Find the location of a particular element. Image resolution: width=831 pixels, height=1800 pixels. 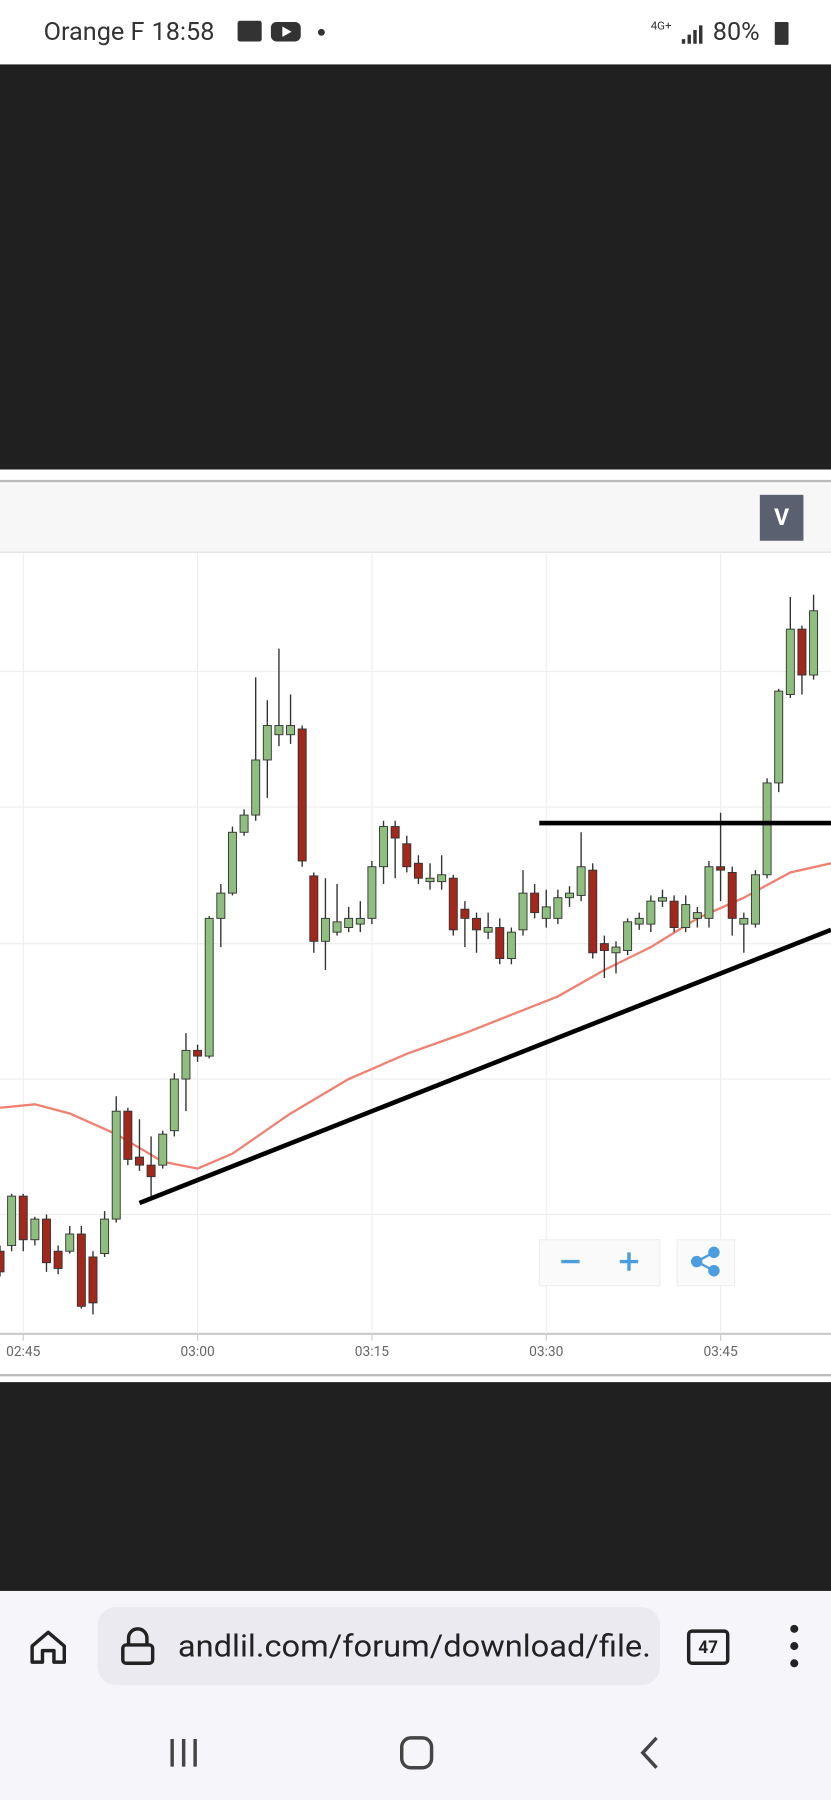

network-type: 4G+ is located at coordinates (661, 26).